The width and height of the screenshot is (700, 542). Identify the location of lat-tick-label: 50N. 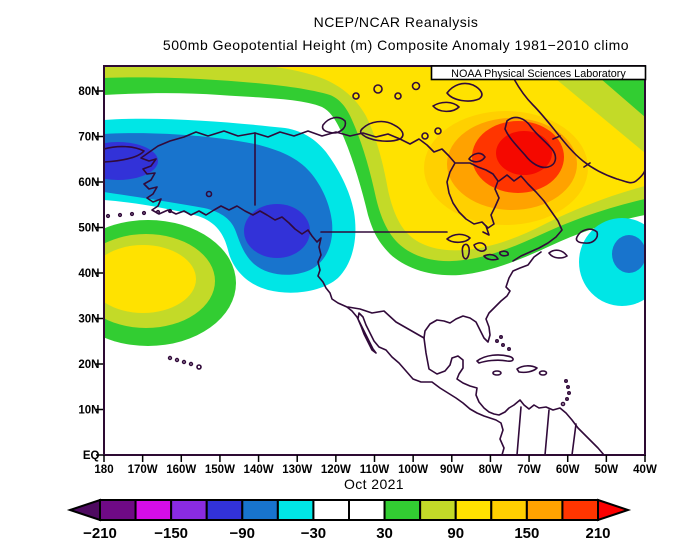
(88, 229).